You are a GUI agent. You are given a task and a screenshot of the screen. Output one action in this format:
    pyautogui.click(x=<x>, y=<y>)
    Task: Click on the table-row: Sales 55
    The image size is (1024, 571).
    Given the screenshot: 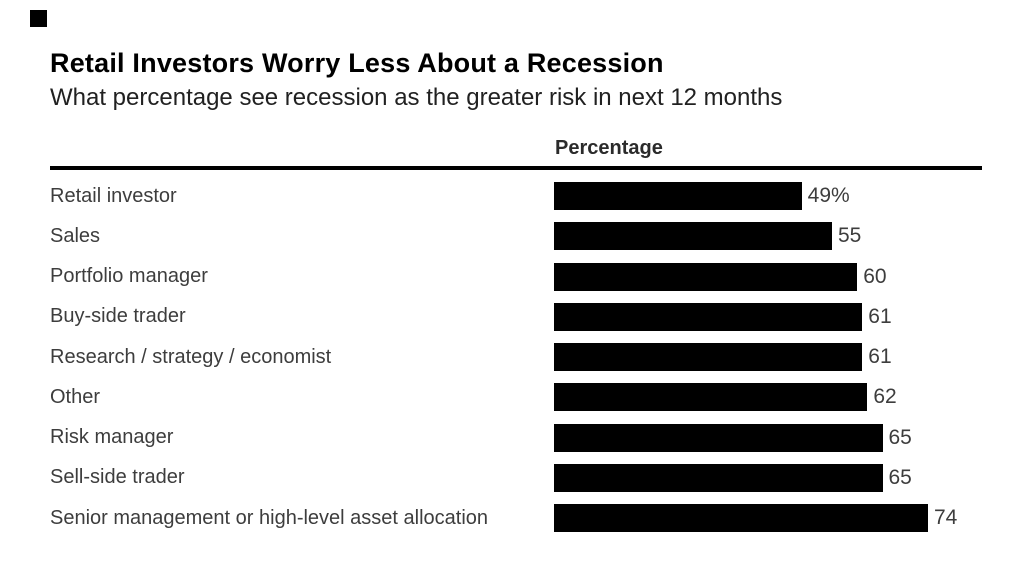 What is the action you would take?
    pyautogui.click(x=530, y=236)
    